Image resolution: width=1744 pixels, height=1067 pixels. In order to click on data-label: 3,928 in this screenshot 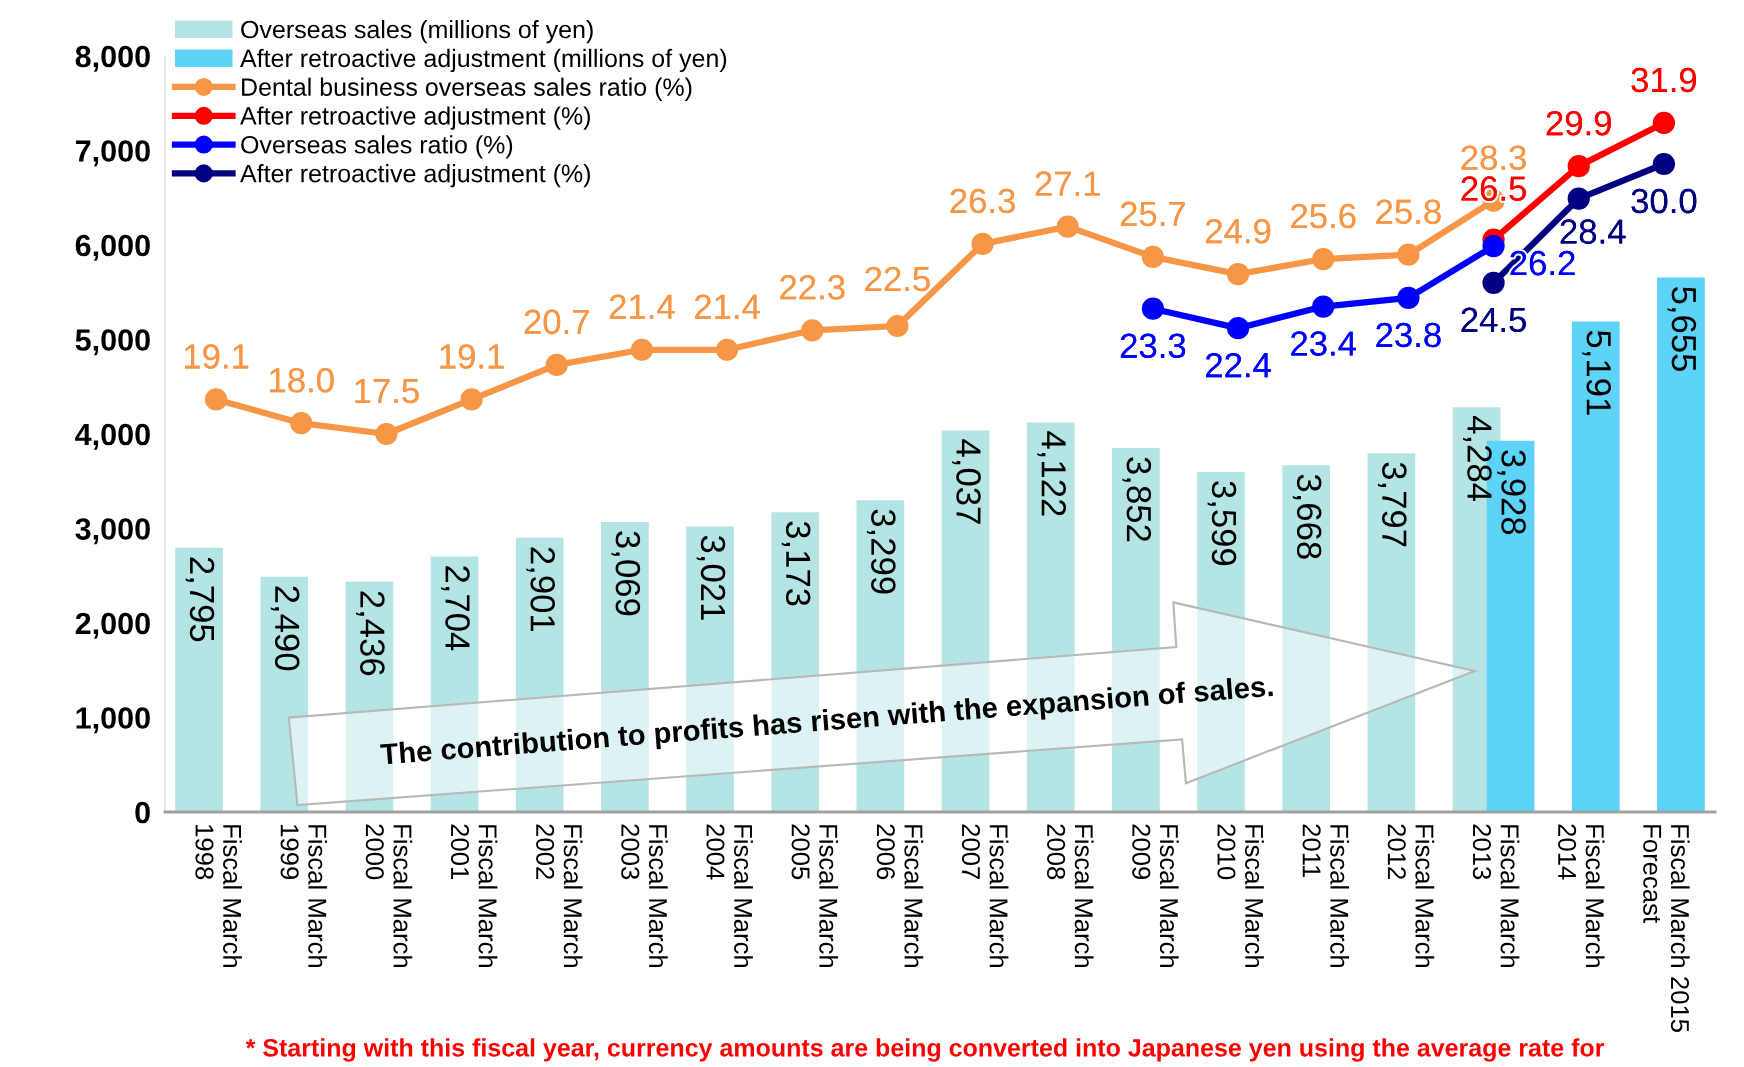, I will do `click(1511, 492)`.